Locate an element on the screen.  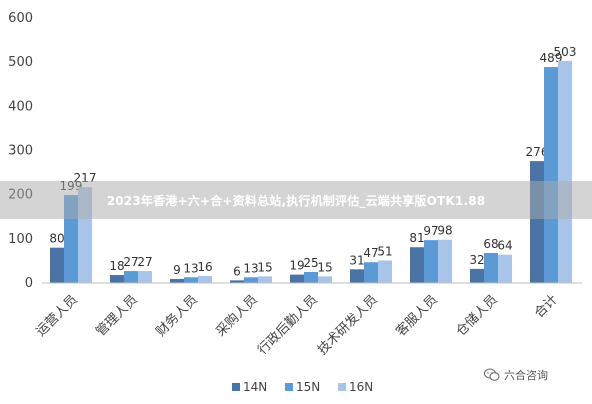
data-label: 276 is located at coordinates (537, 152).